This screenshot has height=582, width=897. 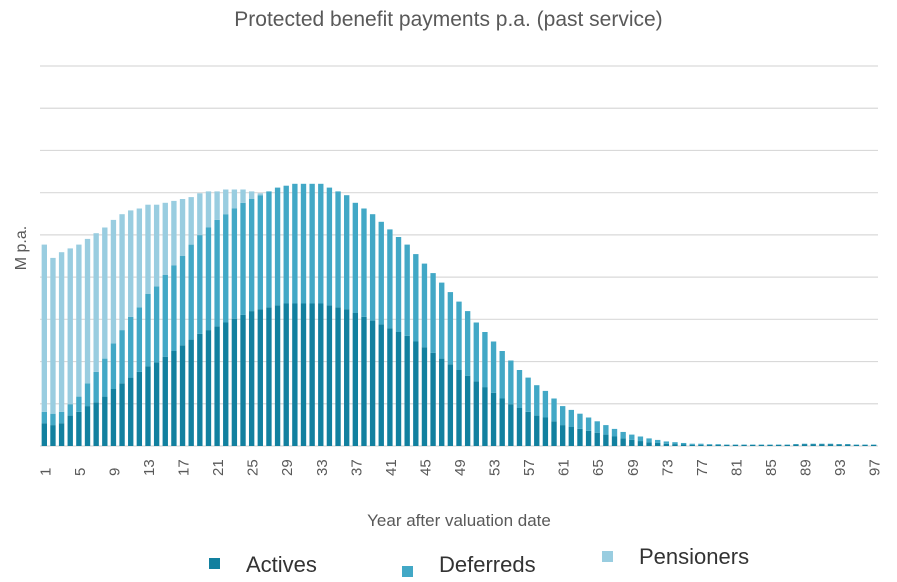 I want to click on x-tick-label: 1, so click(x=45, y=472).